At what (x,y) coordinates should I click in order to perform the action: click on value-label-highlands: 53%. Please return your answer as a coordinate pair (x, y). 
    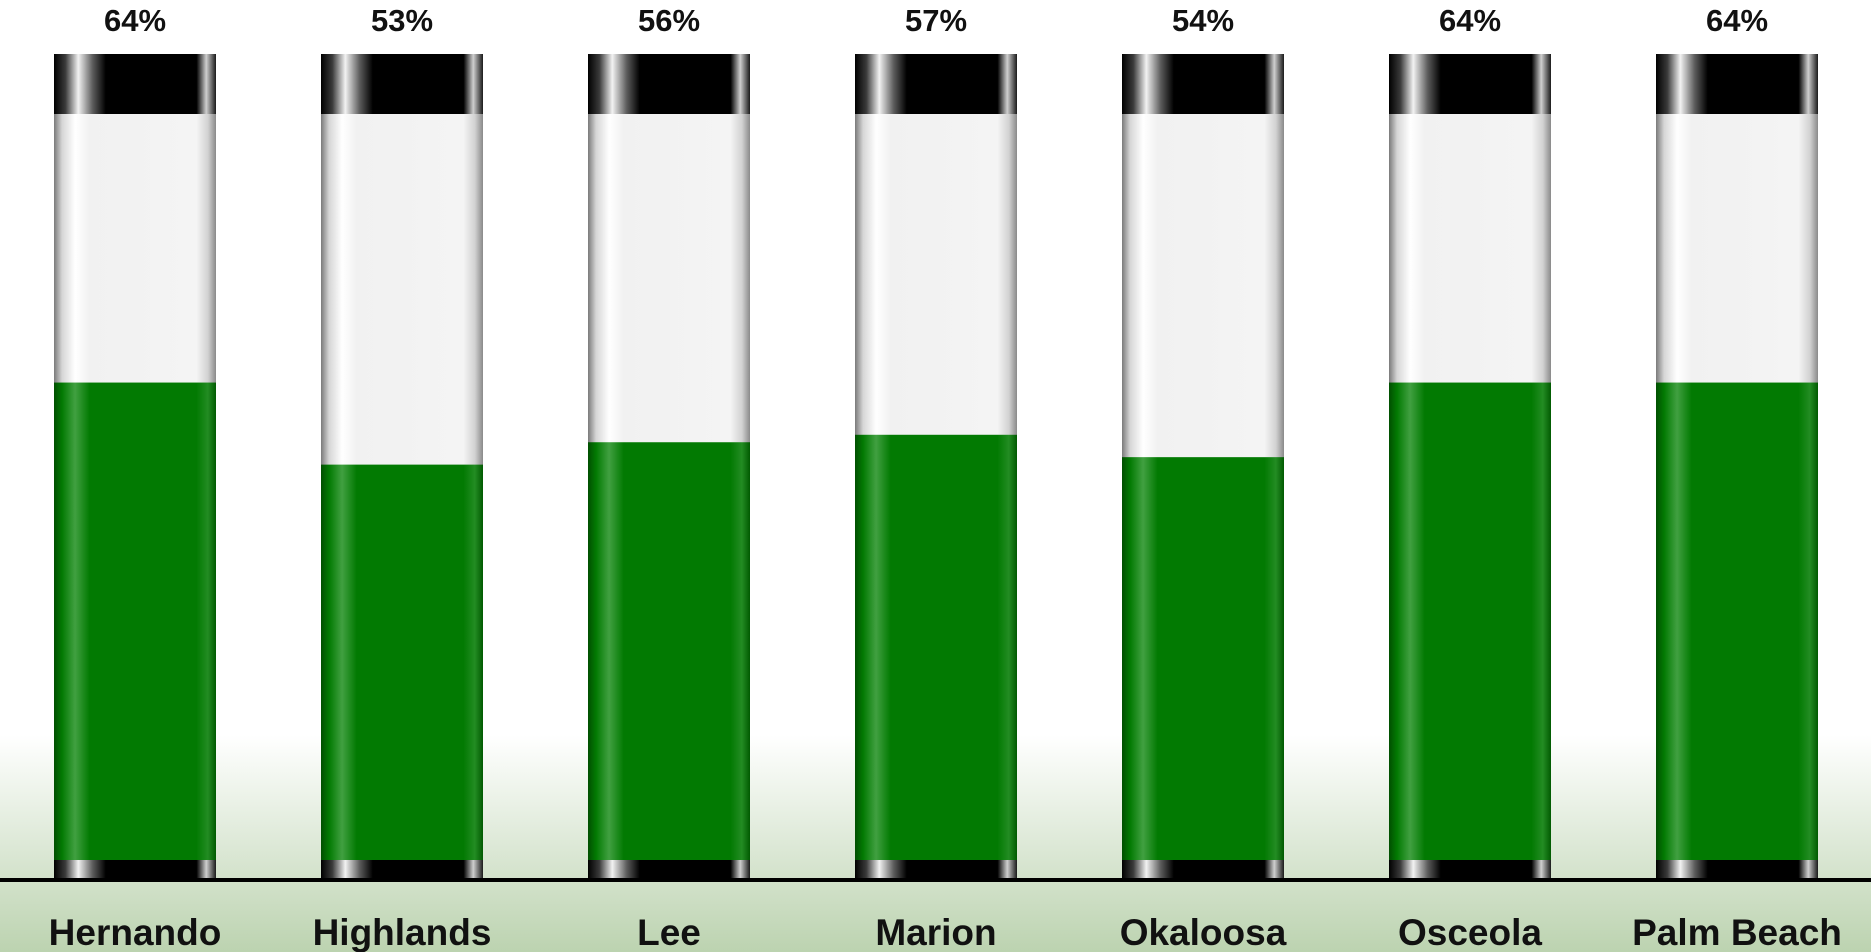
    Looking at the image, I should click on (402, 20).